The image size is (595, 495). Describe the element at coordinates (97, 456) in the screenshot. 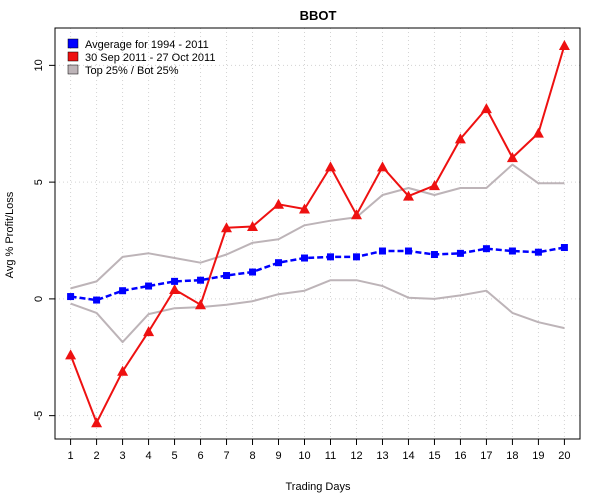

I see `x-tick-label-2: 2` at that location.